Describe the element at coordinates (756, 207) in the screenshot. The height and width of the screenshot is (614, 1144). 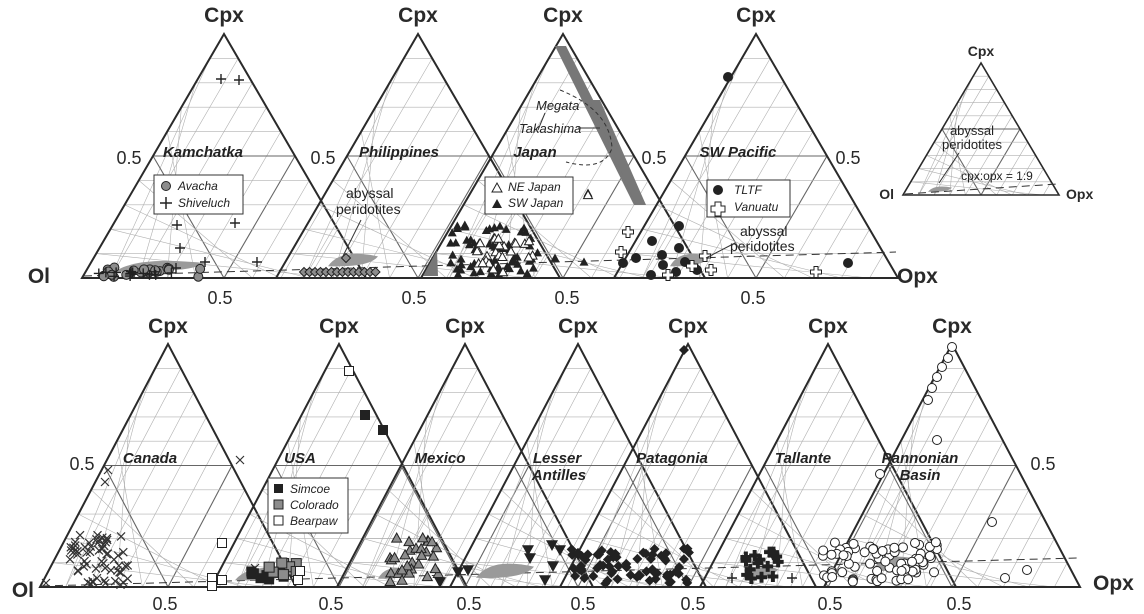
I see `legend-label-vanuatu: Vanuatu` at that location.